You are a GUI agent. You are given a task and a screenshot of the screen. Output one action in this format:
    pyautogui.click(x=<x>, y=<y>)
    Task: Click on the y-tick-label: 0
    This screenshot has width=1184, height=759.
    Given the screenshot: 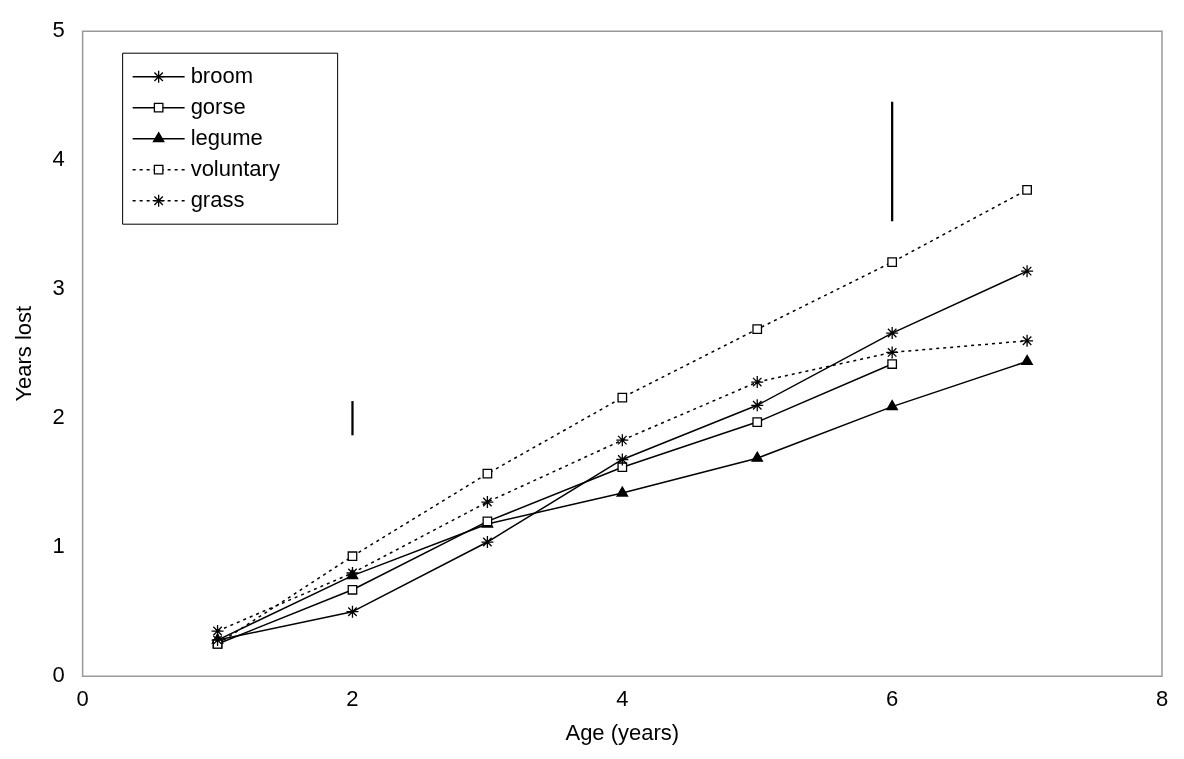 What is the action you would take?
    pyautogui.click(x=58, y=675)
    